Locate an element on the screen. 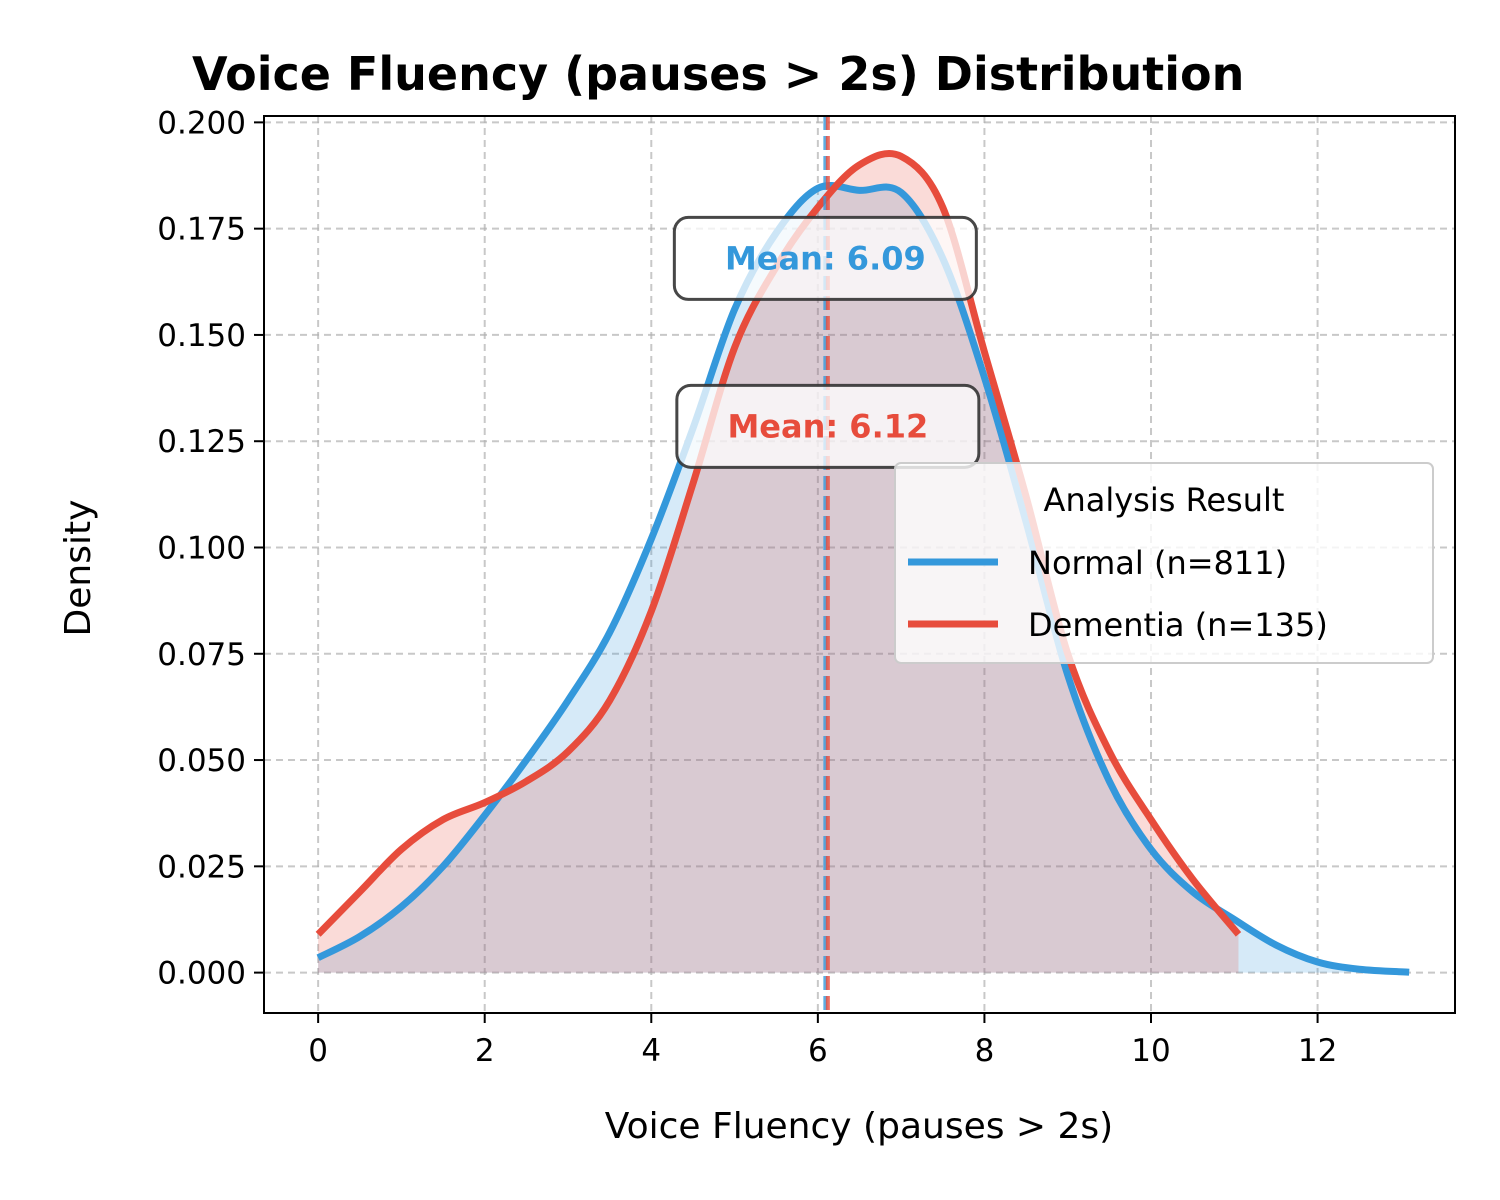 The image size is (1500, 1200). legend-box is located at coordinates (1164, 563).